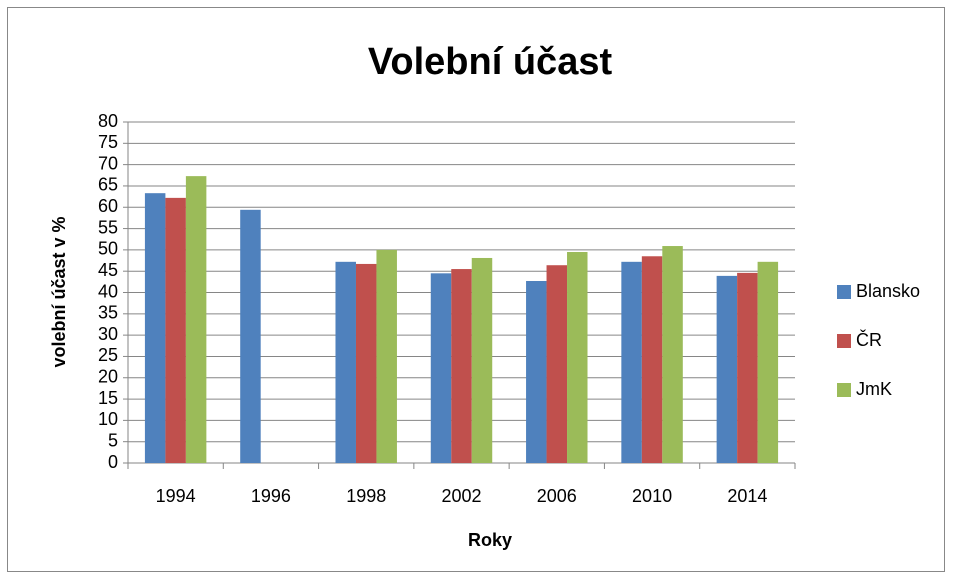  What do you see at coordinates (108, 185) in the screenshot?
I see `y-tick-label: 65` at bounding box center [108, 185].